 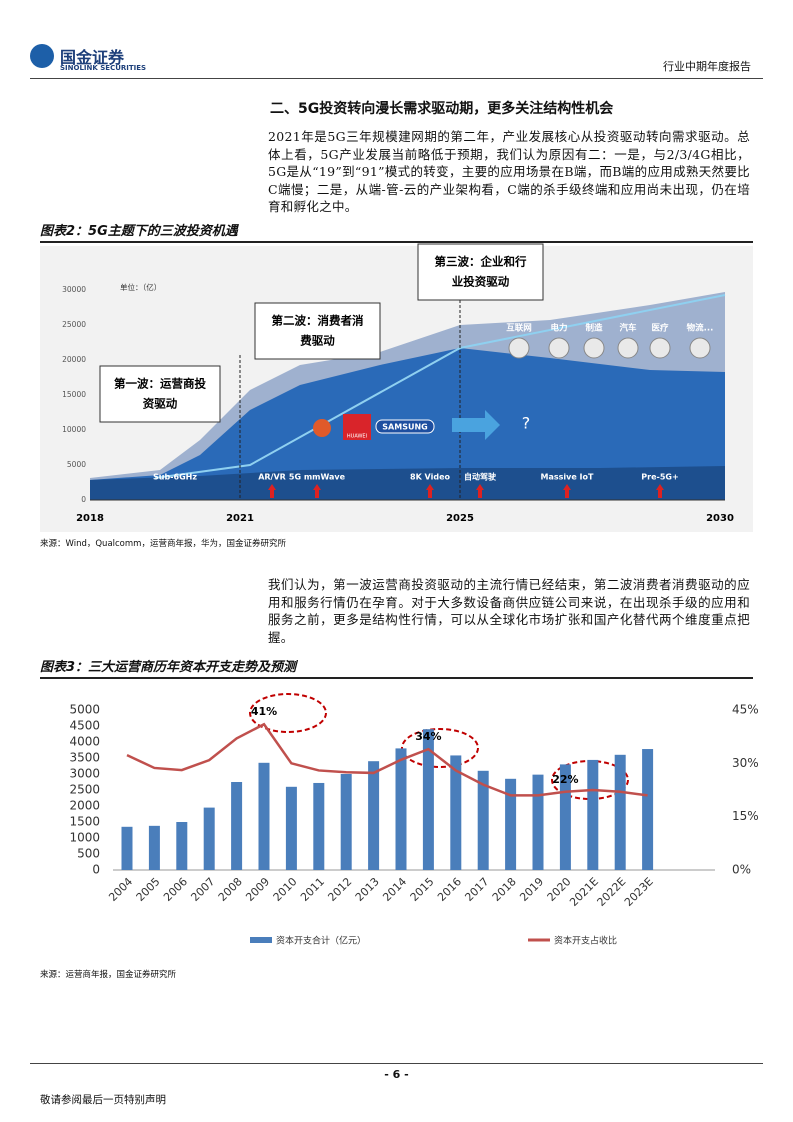 What do you see at coordinates (74, 359) in the screenshot?
I see `y-tick-label: 20000` at bounding box center [74, 359].